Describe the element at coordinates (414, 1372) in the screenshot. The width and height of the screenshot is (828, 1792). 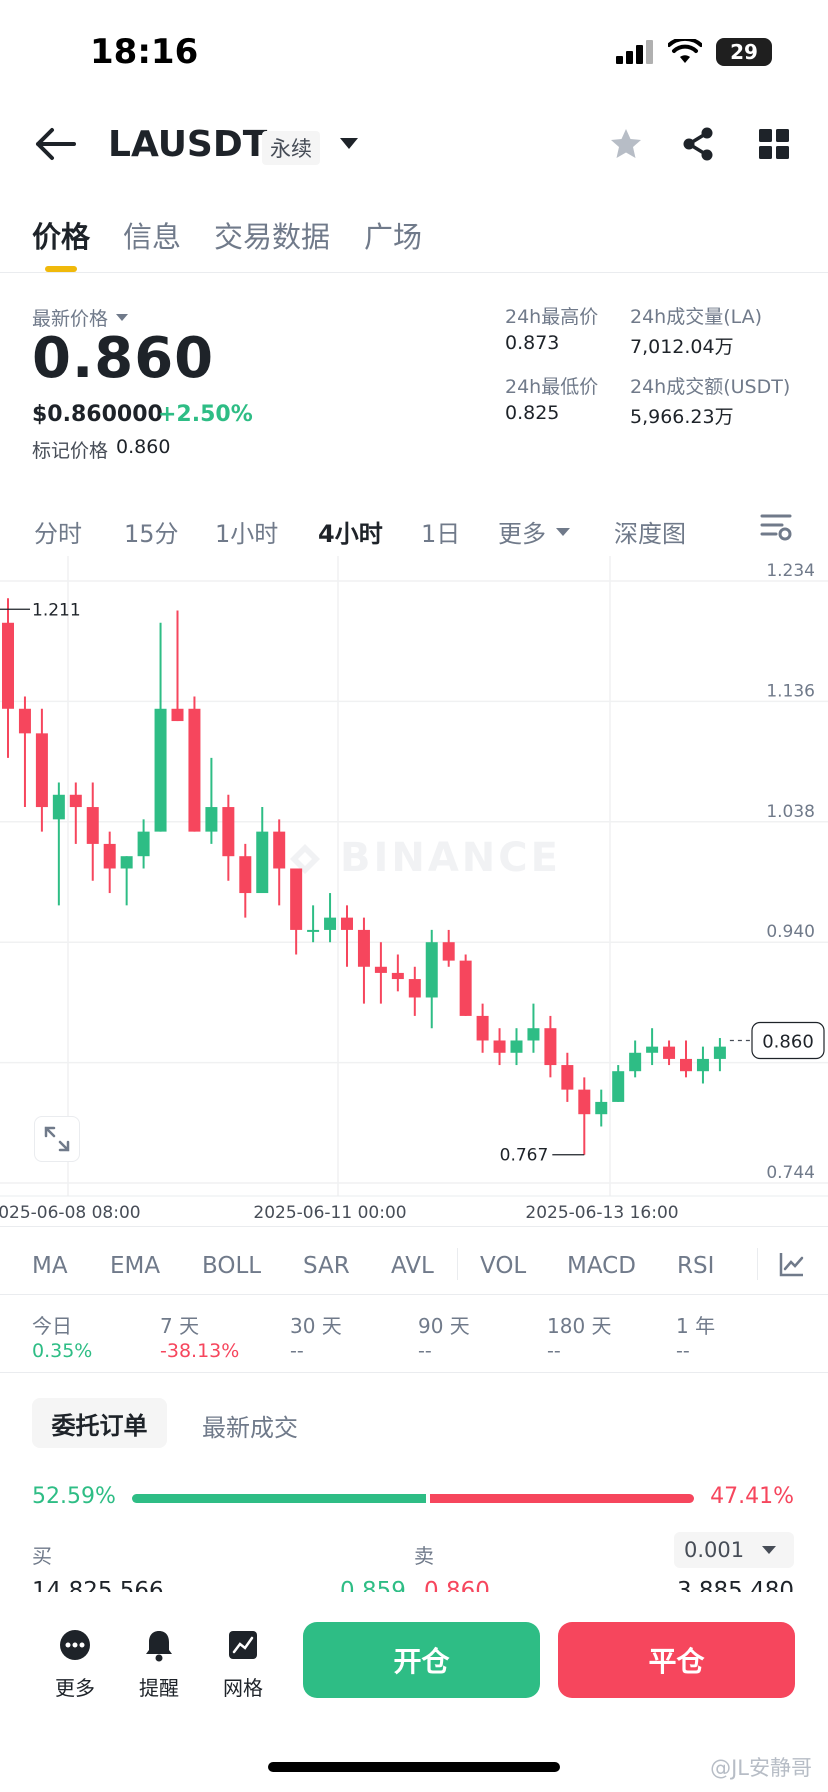
I see `performance-divider` at that location.